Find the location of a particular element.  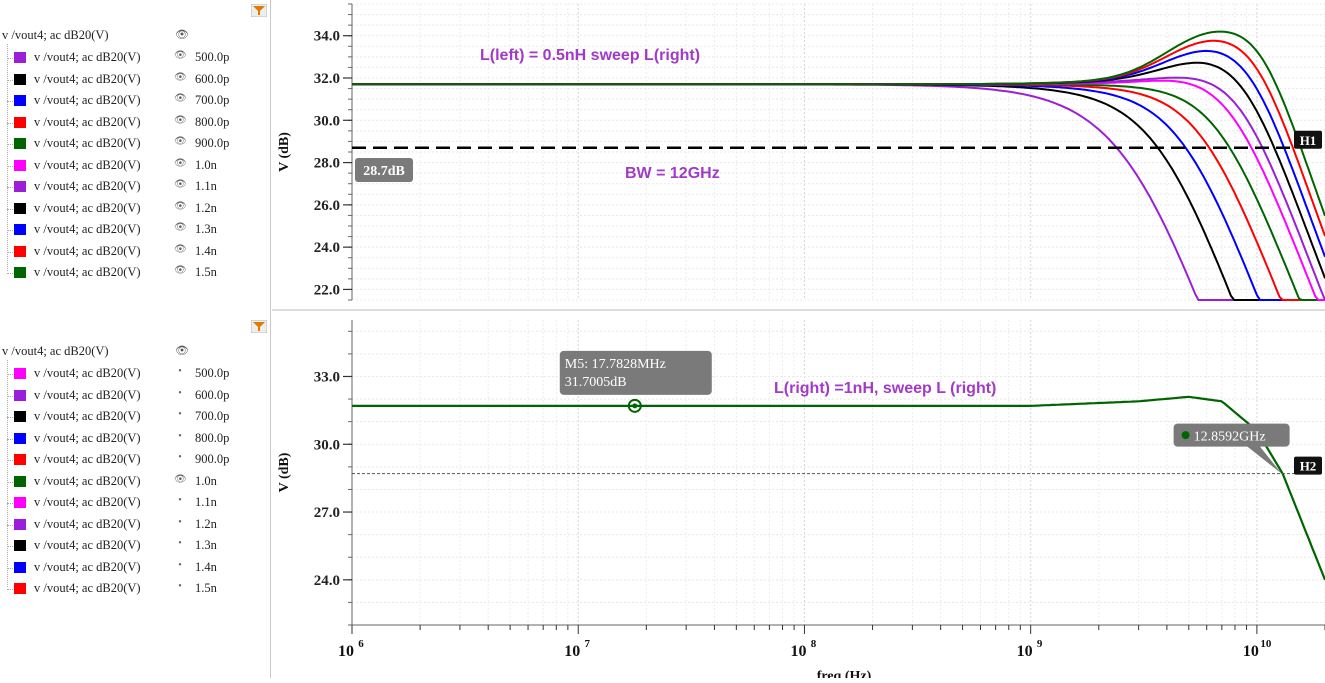

legend-root-label: v /vout4; ac dB20(V) is located at coordinates (55, 35).